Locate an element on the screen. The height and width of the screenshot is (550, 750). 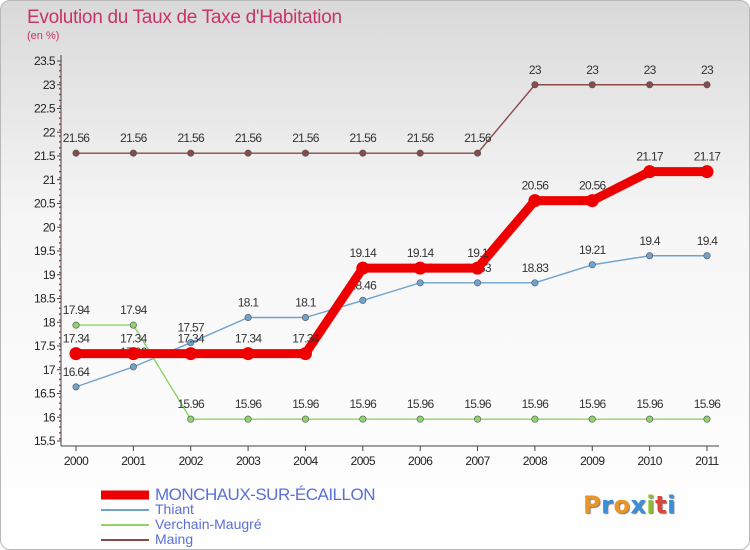
x-tick-label: 2004 is located at coordinates (305, 461).